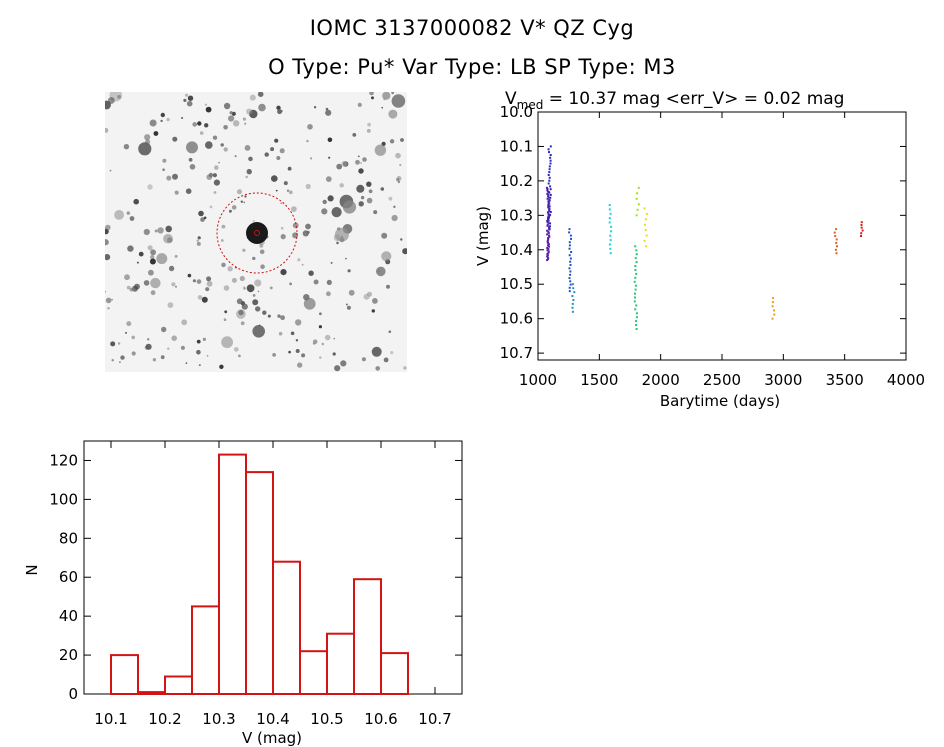  What do you see at coordinates (286, 628) in the screenshot?
I see `histogram-bar` at bounding box center [286, 628].